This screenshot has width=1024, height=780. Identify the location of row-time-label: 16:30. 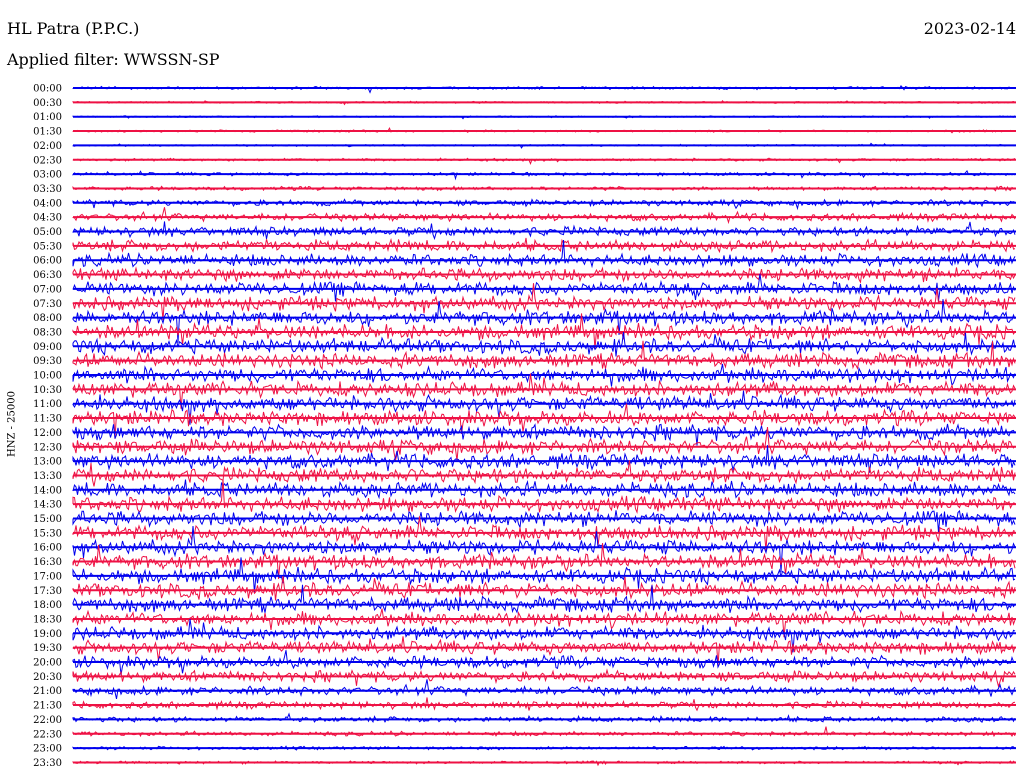
(47, 562).